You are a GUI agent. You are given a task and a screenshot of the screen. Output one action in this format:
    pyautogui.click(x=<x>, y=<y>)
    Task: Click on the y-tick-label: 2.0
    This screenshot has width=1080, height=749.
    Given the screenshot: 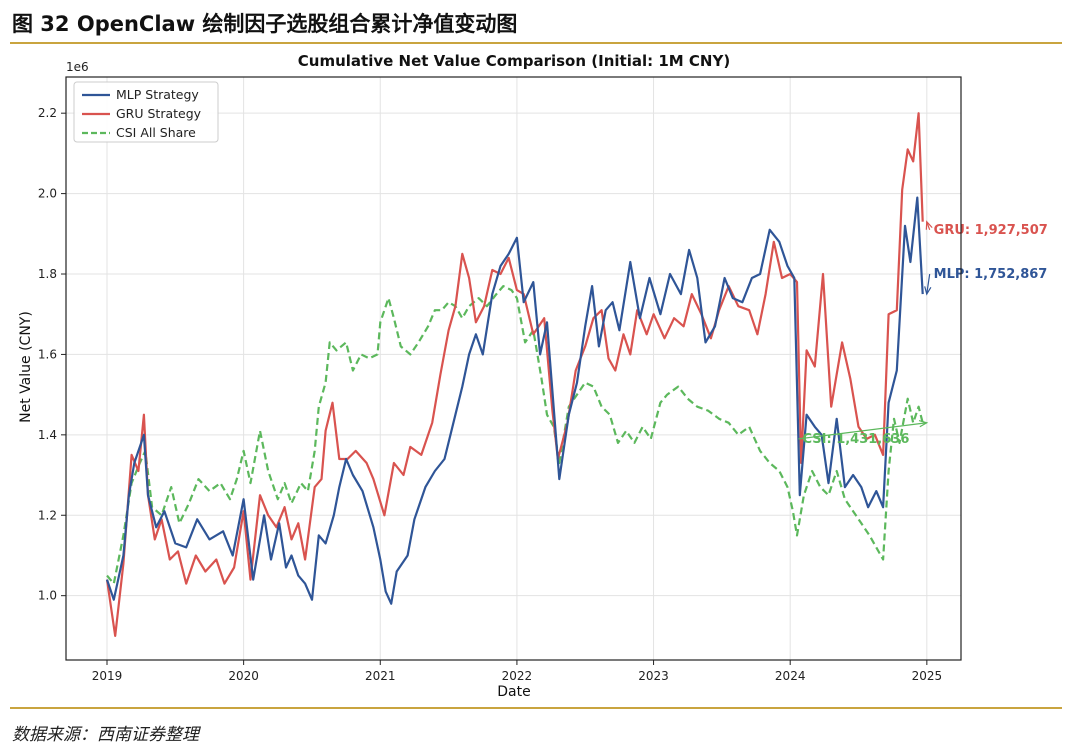 What is the action you would take?
    pyautogui.click(x=47, y=194)
    